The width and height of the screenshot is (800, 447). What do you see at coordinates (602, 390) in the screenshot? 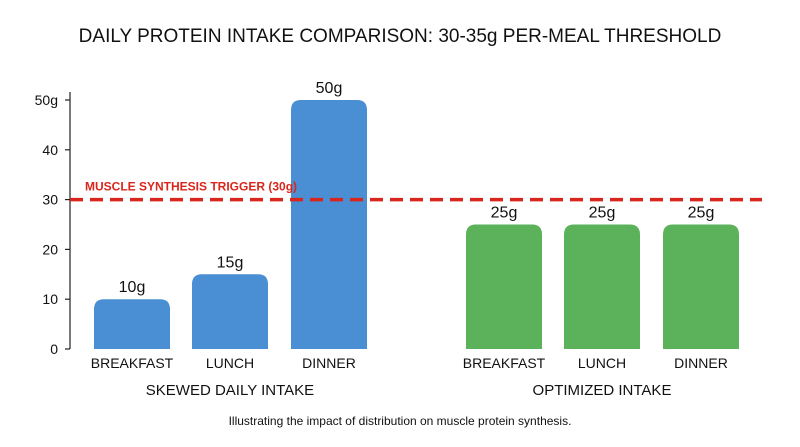
I see `group-label: OPTIMIZED INTAKE` at bounding box center [602, 390].